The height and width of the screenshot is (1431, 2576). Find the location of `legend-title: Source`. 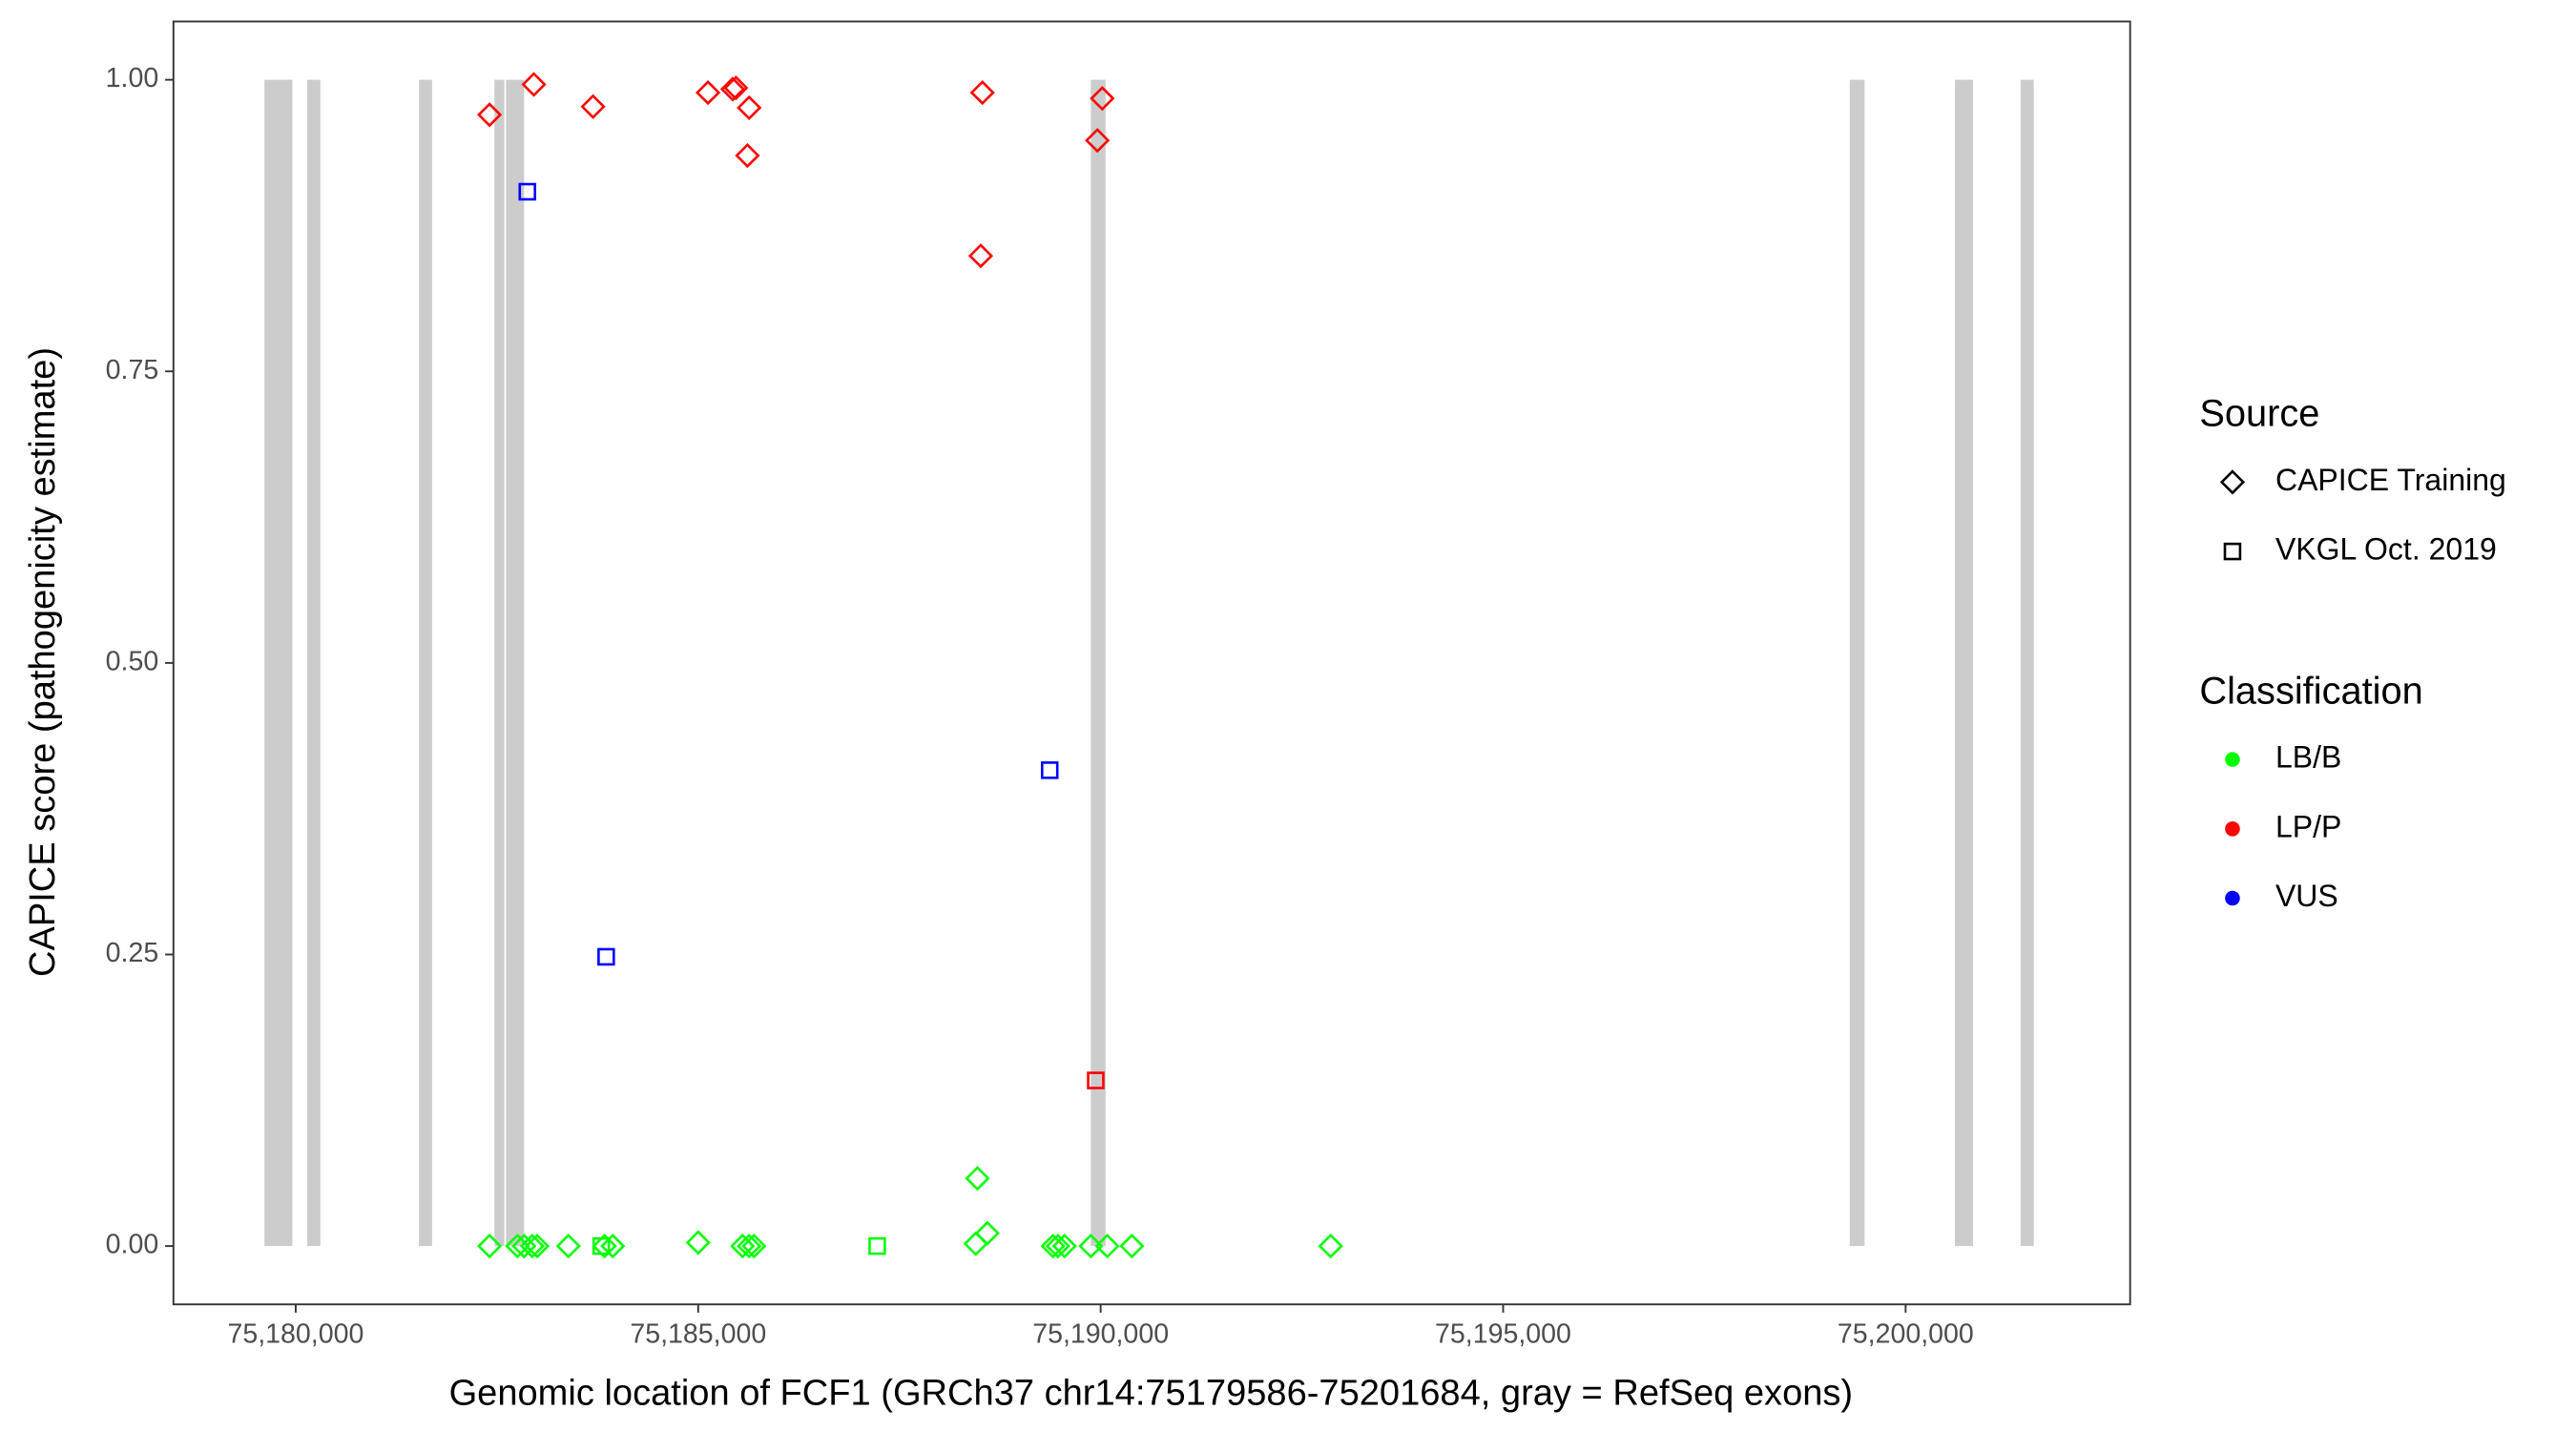

legend-title: Source is located at coordinates (2259, 414).